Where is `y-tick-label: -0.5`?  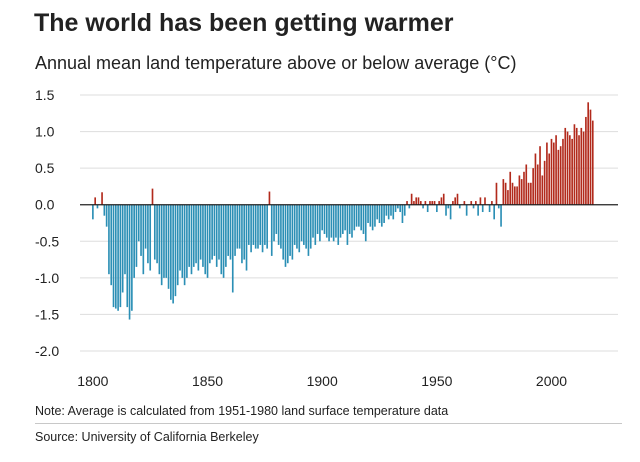 y-tick-label: -0.5 is located at coordinates (47, 241).